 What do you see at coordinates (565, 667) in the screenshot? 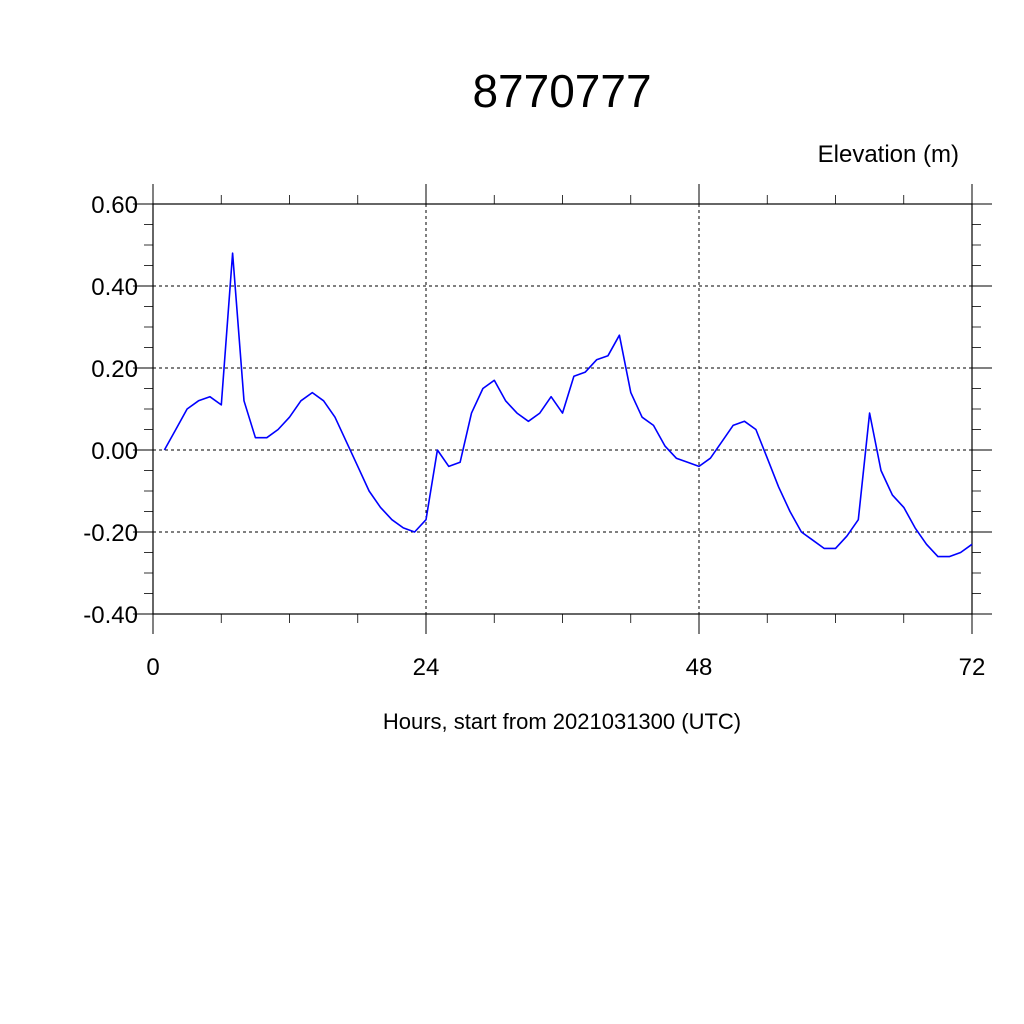
I see `x-tick-labels: 0 24 48 72` at bounding box center [565, 667].